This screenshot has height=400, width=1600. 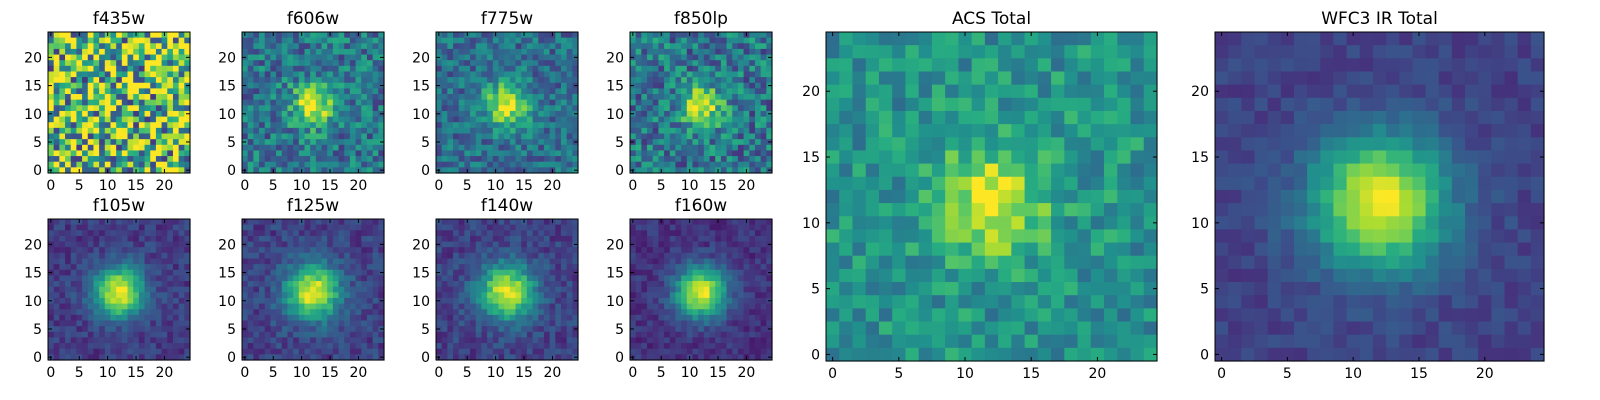 What do you see at coordinates (619, 143) in the screenshot?
I see `y-tick-label: 5` at bounding box center [619, 143].